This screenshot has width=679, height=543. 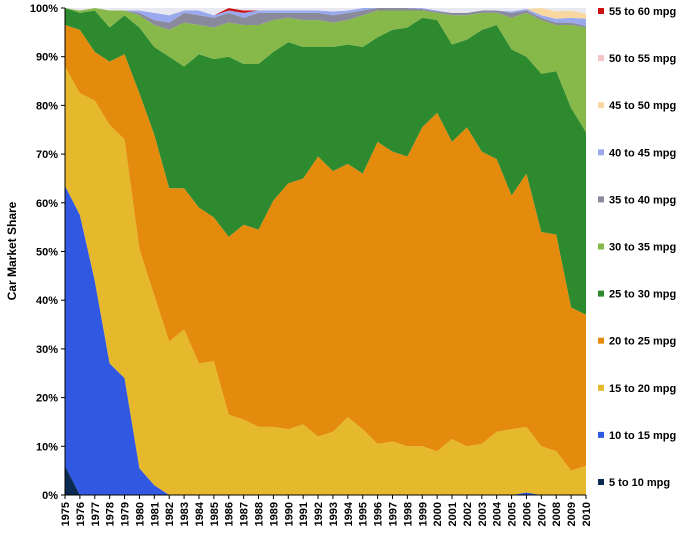 What do you see at coordinates (12, 250) in the screenshot?
I see `y-axis-title: Car Market Share` at bounding box center [12, 250].